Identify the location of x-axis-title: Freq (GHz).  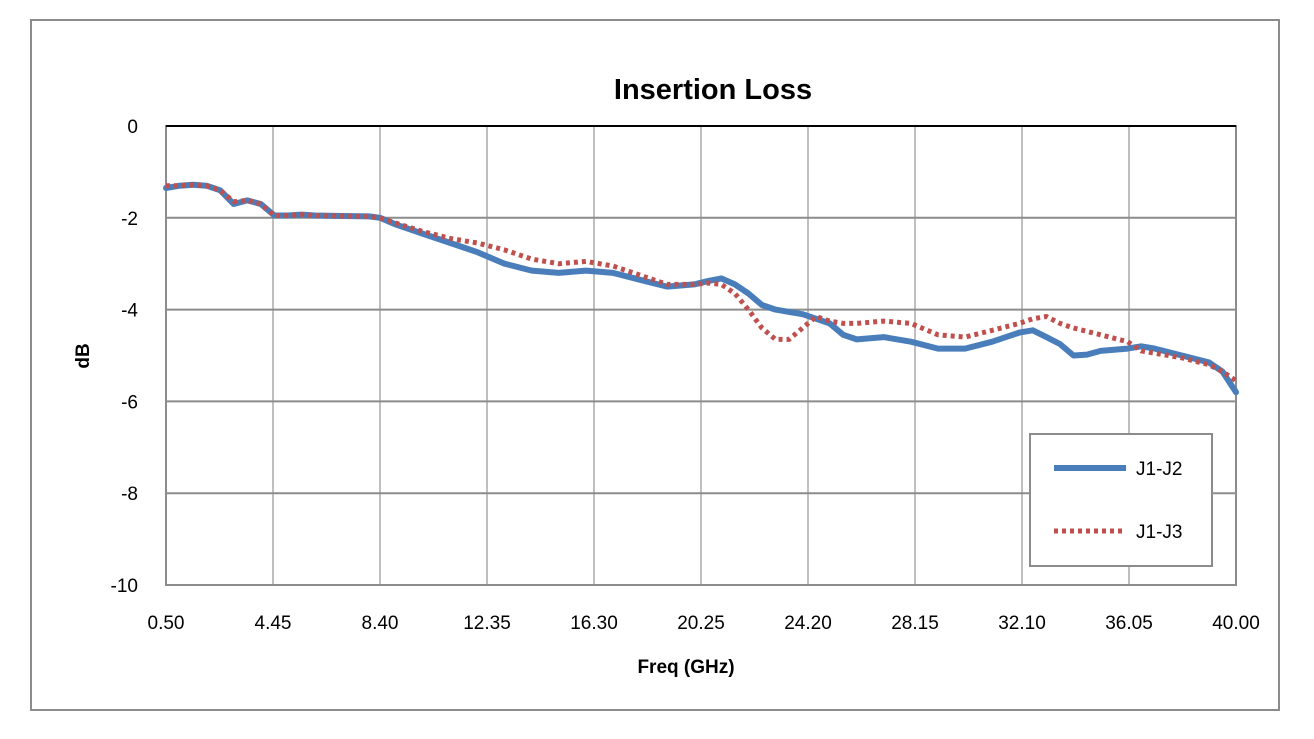
(685, 667).